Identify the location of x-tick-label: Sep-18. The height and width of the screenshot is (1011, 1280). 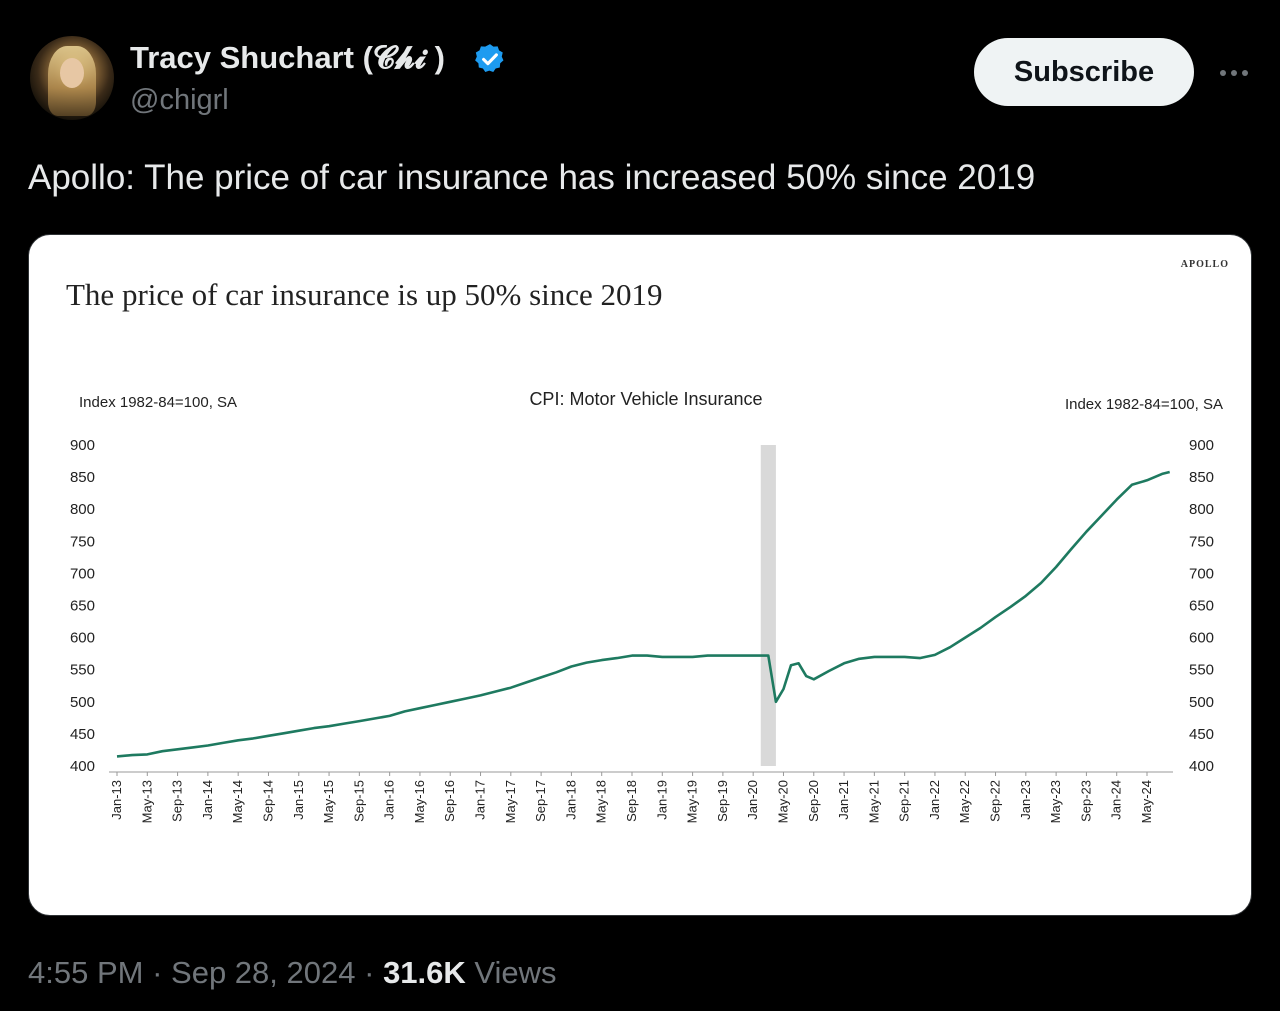
(631, 801).